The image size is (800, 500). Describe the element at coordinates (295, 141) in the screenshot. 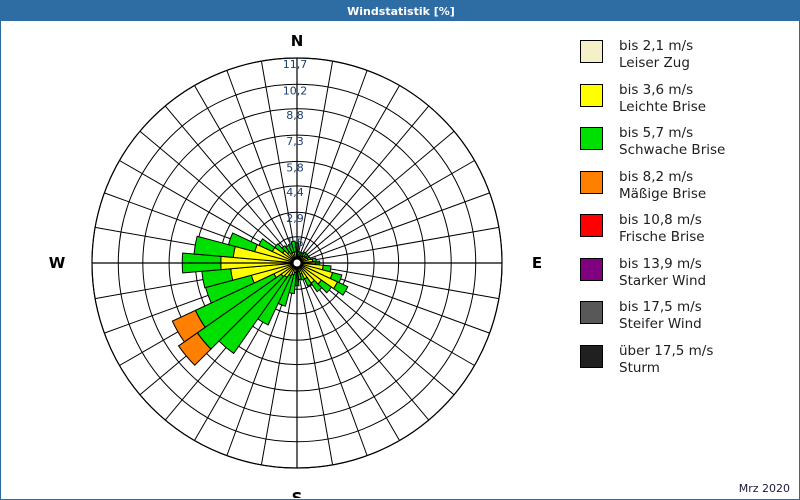

I see `radial-tick-label: 7,3` at that location.